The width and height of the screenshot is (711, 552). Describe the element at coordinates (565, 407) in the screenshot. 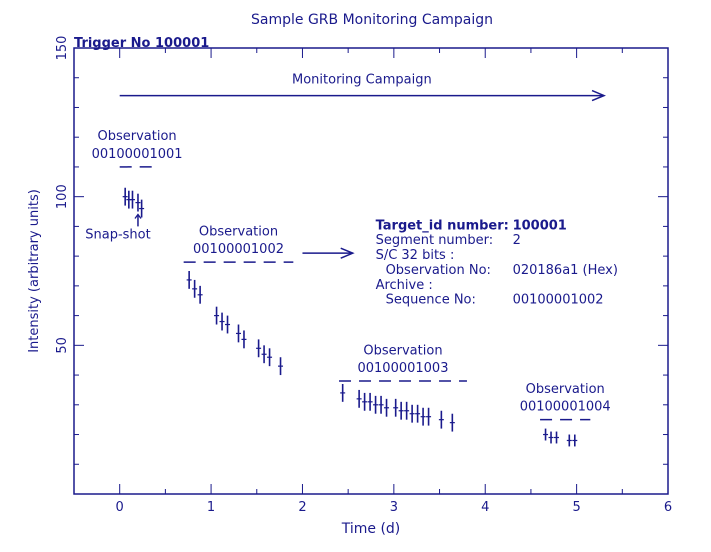

I see `observation-id: 00100001004` at that location.